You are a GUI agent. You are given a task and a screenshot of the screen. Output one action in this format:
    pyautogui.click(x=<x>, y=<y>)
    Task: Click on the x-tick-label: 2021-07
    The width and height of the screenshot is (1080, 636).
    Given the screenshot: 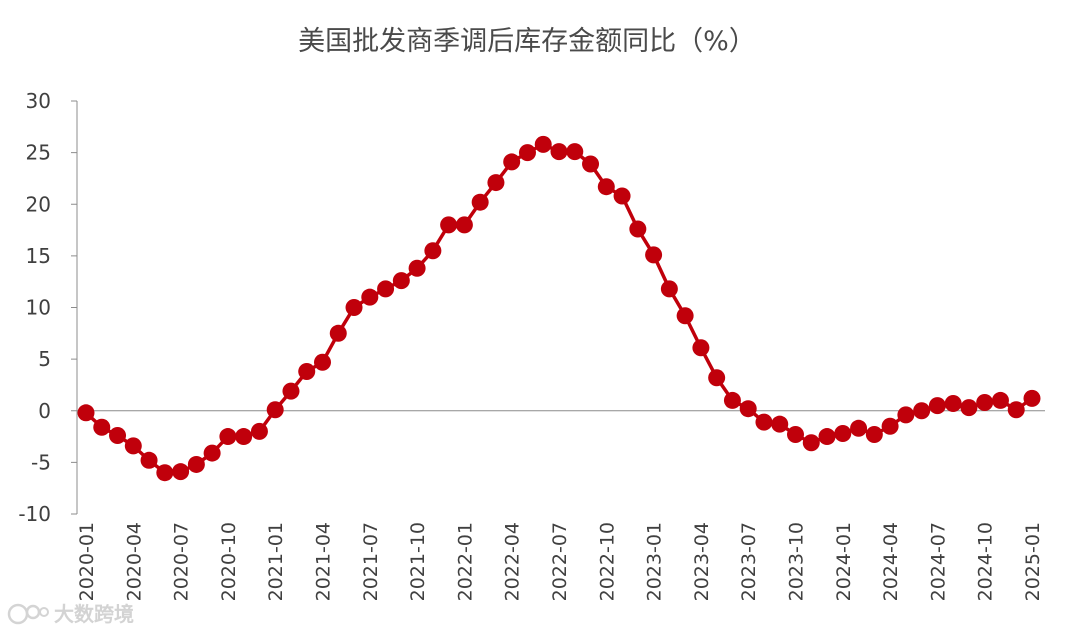 What is the action you would take?
    pyautogui.click(x=371, y=561)
    